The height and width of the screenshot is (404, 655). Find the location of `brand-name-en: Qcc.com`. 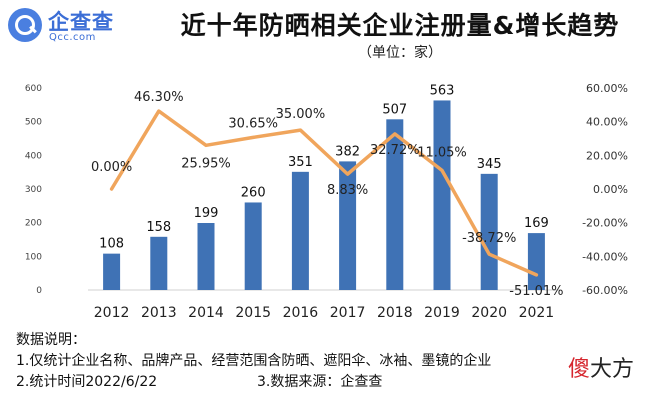

brand-name-en: Qcc.com is located at coordinates (72, 37).